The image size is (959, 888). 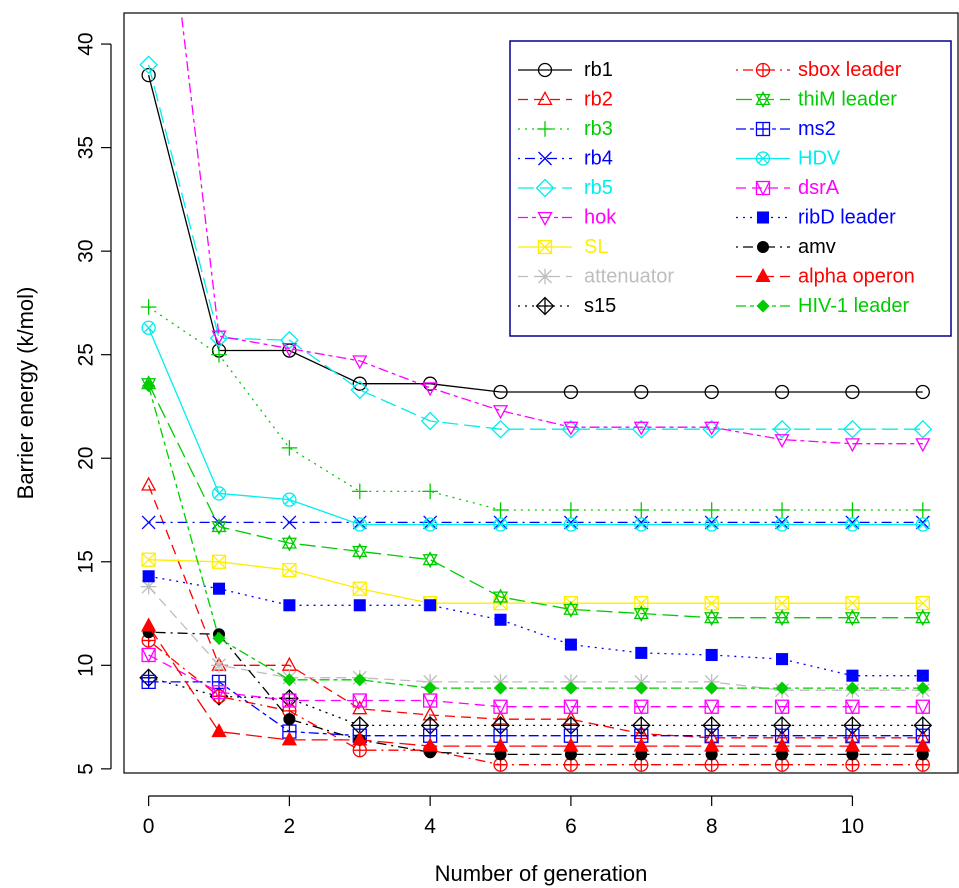 What do you see at coordinates (852, 826) in the screenshot?
I see `x-tick-label: 10` at bounding box center [852, 826].